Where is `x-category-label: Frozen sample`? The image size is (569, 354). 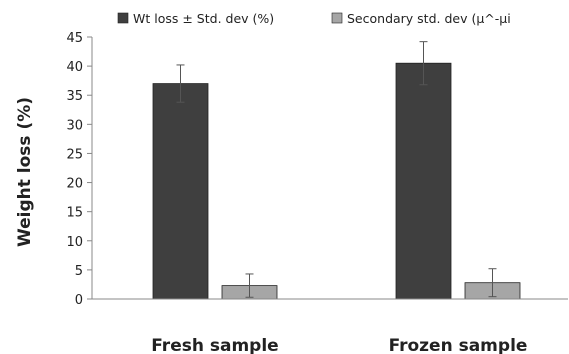 x-category-label: Frozen sample is located at coordinates (458, 345).